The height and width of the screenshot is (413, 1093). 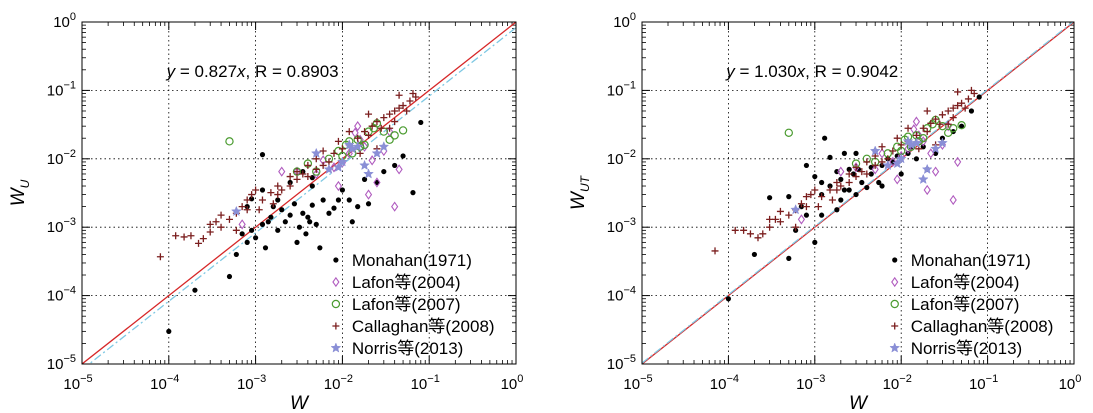 I want to click on annotation-y: y, so click(x=730, y=71).